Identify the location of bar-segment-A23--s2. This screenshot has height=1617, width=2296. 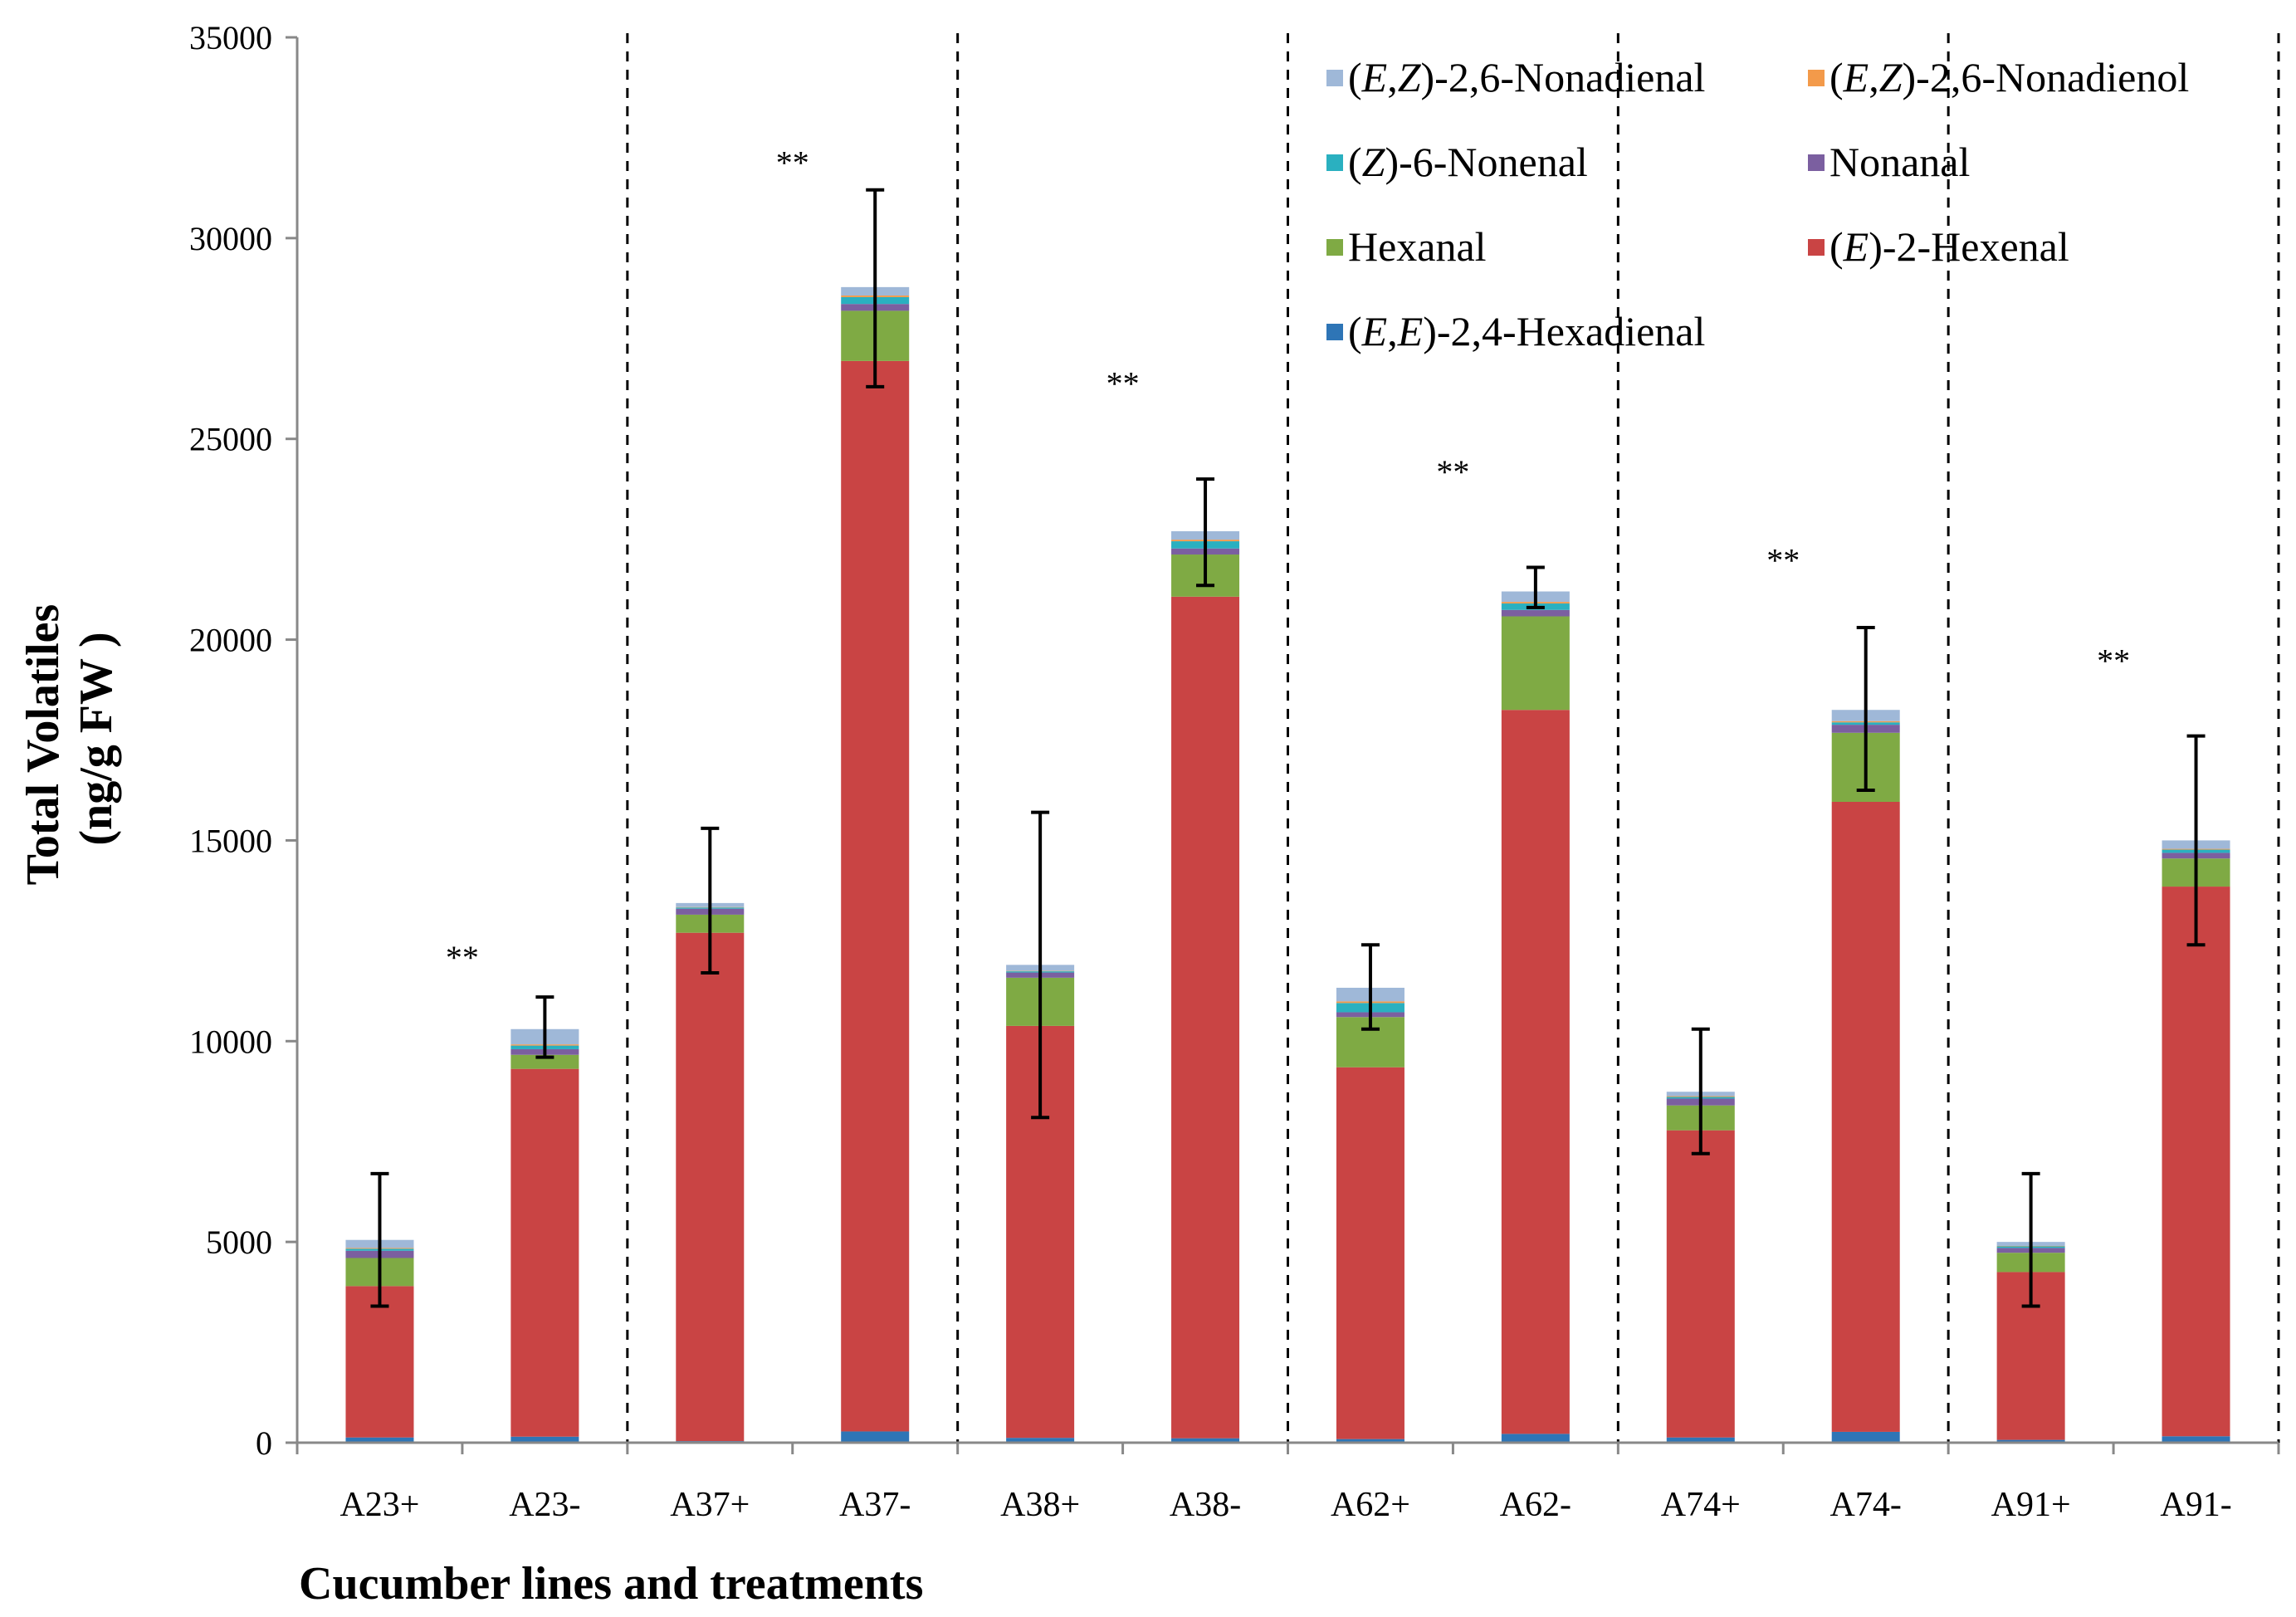
(544, 1061).